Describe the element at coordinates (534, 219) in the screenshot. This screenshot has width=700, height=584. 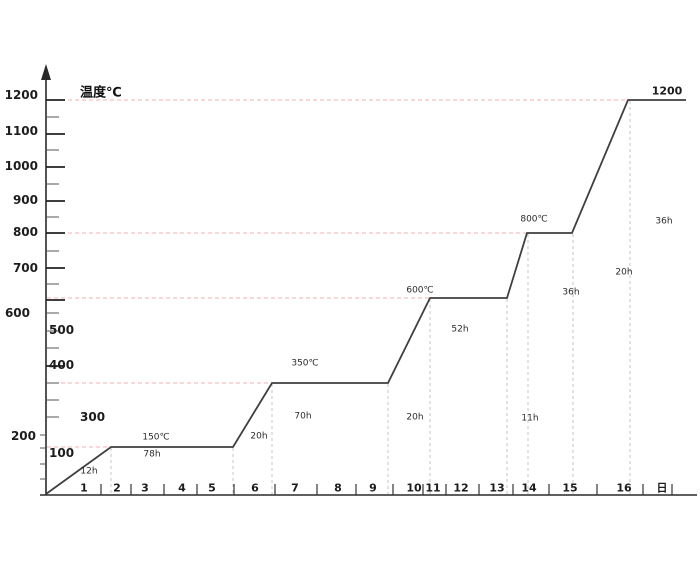
I see `curve-annotation: 800℃` at that location.